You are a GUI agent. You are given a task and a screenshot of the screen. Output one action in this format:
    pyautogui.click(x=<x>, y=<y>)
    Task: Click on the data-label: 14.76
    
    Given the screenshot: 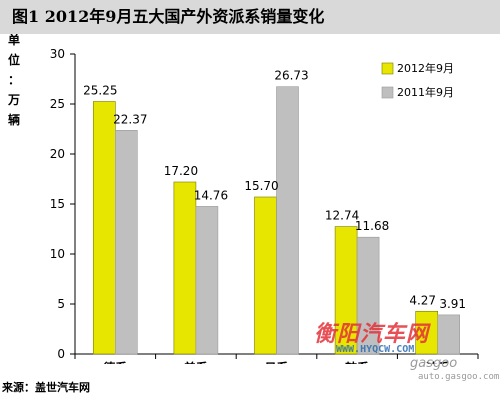 What is the action you would take?
    pyautogui.click(x=211, y=195)
    